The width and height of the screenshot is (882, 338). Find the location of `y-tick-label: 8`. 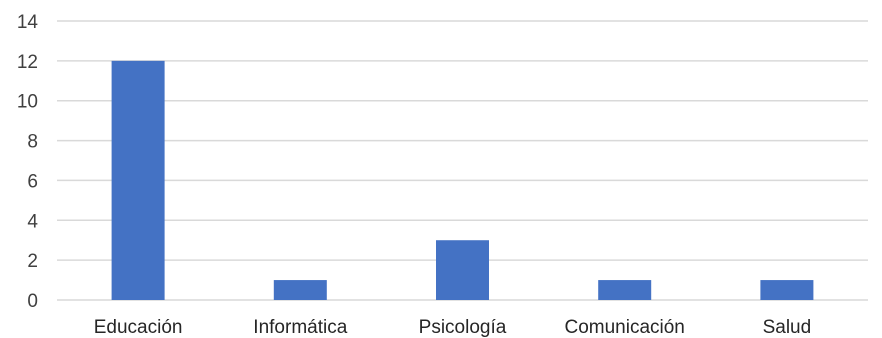

y-tick-label: 8 is located at coordinates (32, 142).